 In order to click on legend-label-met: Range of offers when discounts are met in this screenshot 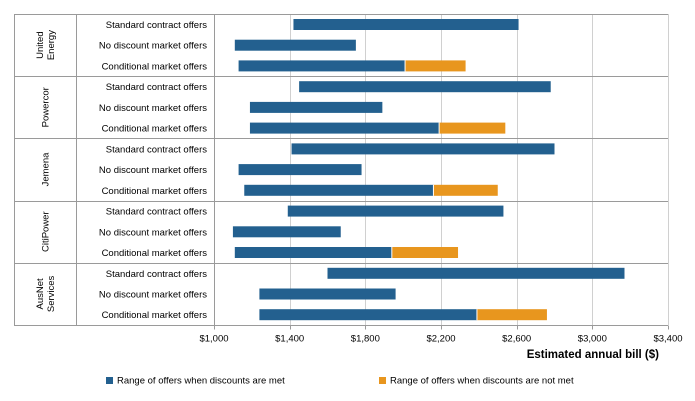, I will do `click(201, 381)`.